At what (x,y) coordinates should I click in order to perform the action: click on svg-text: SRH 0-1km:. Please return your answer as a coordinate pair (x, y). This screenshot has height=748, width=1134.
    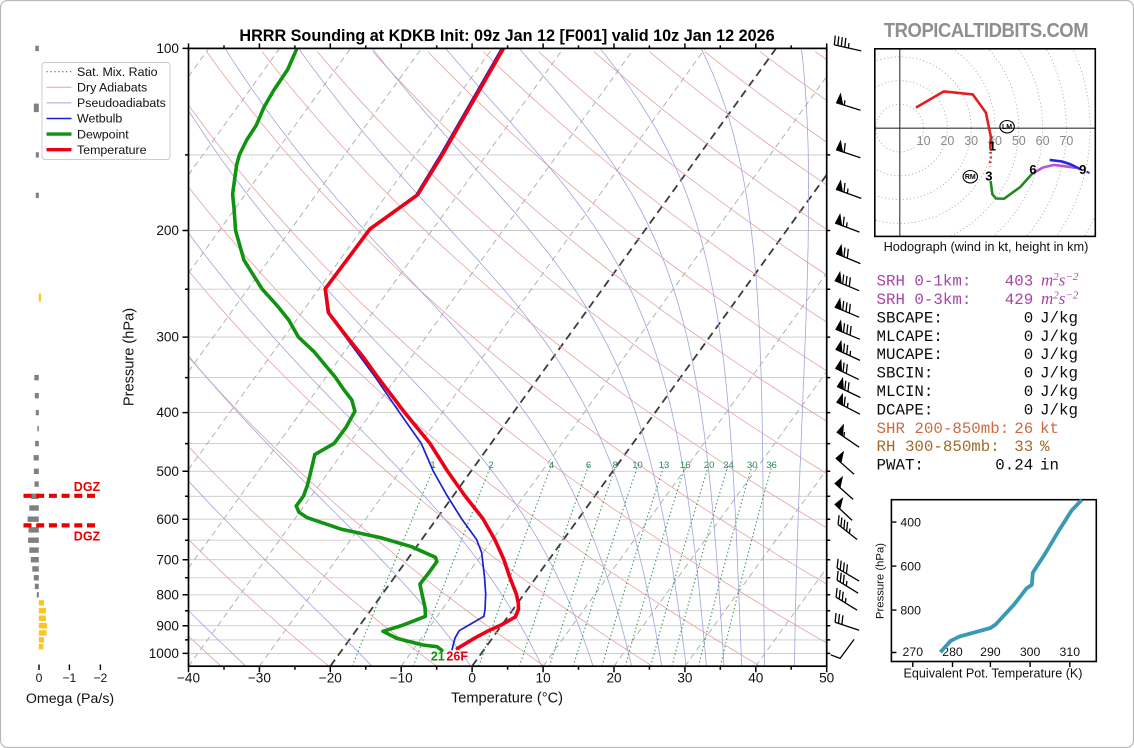
    Looking at the image, I should click on (924, 282).